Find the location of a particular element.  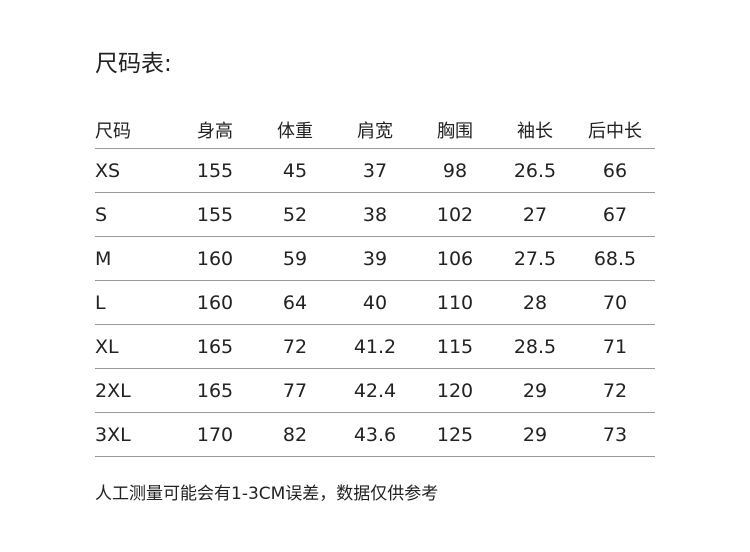

table-cell: 37 is located at coordinates (375, 170).